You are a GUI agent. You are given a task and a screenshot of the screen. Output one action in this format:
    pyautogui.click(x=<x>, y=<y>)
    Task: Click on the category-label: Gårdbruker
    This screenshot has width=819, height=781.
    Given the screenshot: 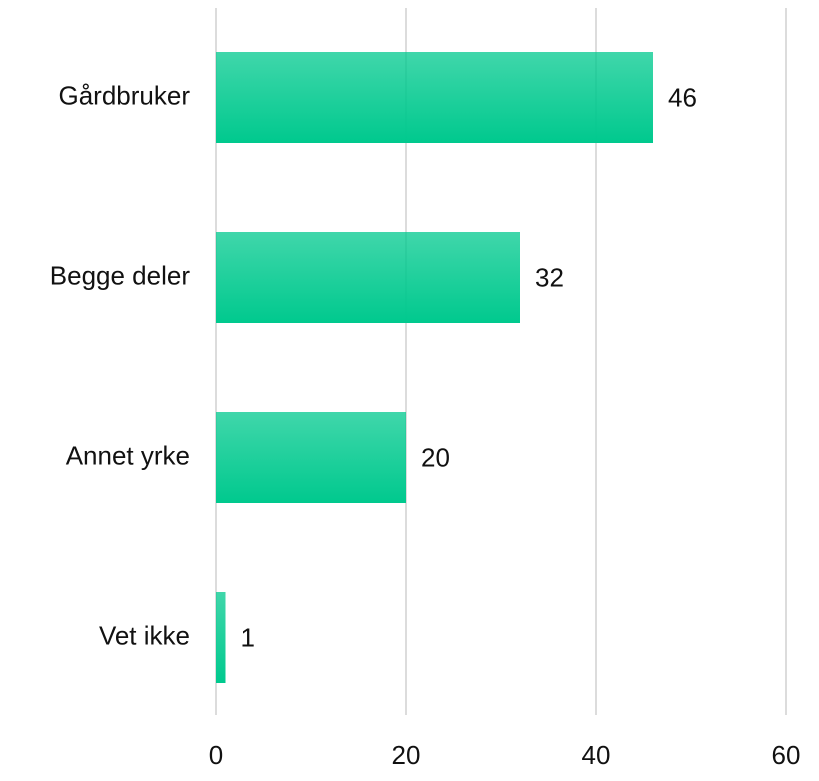 What is the action you would take?
    pyautogui.click(x=125, y=95)
    